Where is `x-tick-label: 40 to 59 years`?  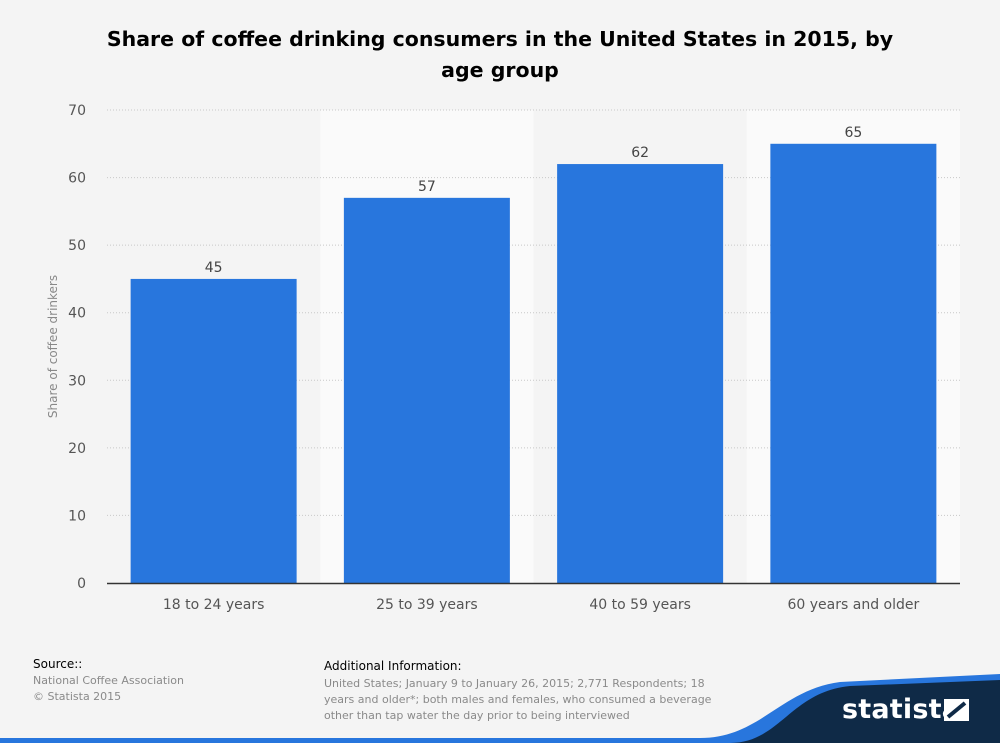
x-tick-label: 40 to 59 years is located at coordinates (640, 605).